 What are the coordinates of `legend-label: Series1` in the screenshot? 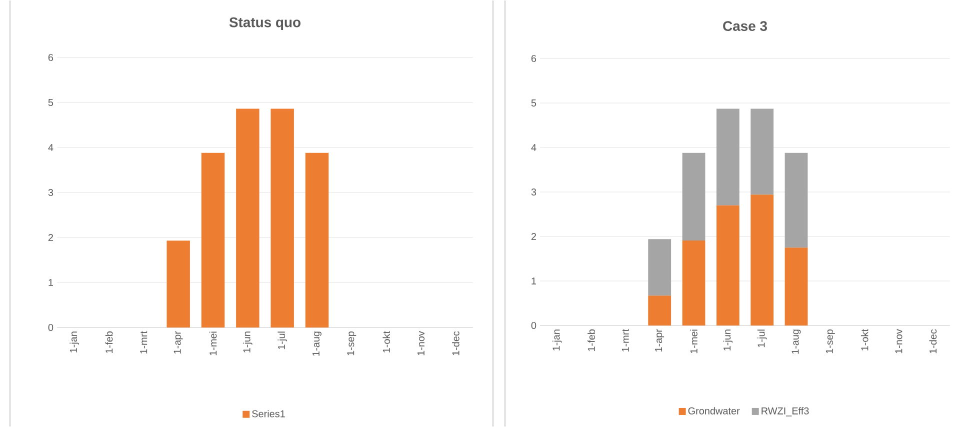 It's located at (268, 414).